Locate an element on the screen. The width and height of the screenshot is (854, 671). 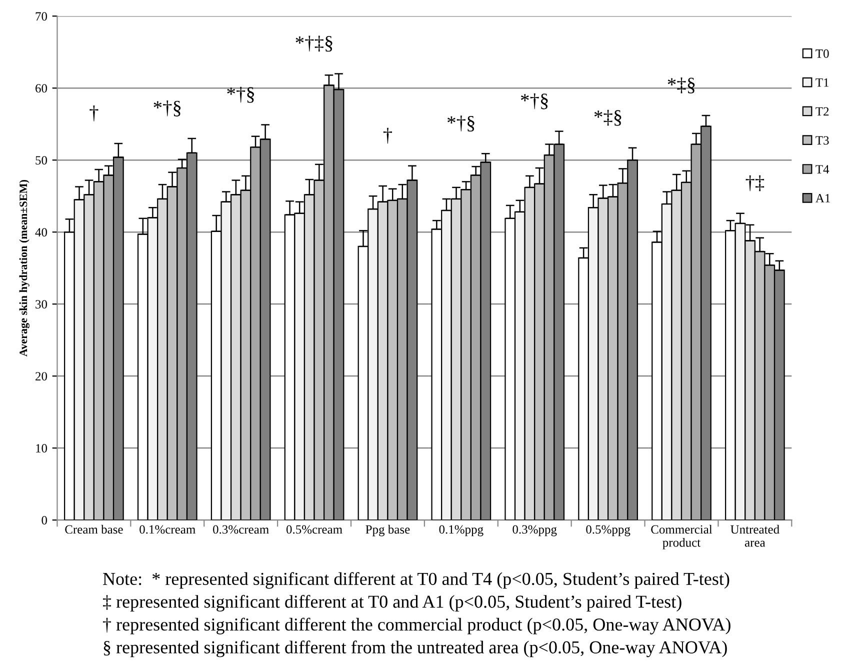
y-tick-label: 30 is located at coordinates (42, 304).